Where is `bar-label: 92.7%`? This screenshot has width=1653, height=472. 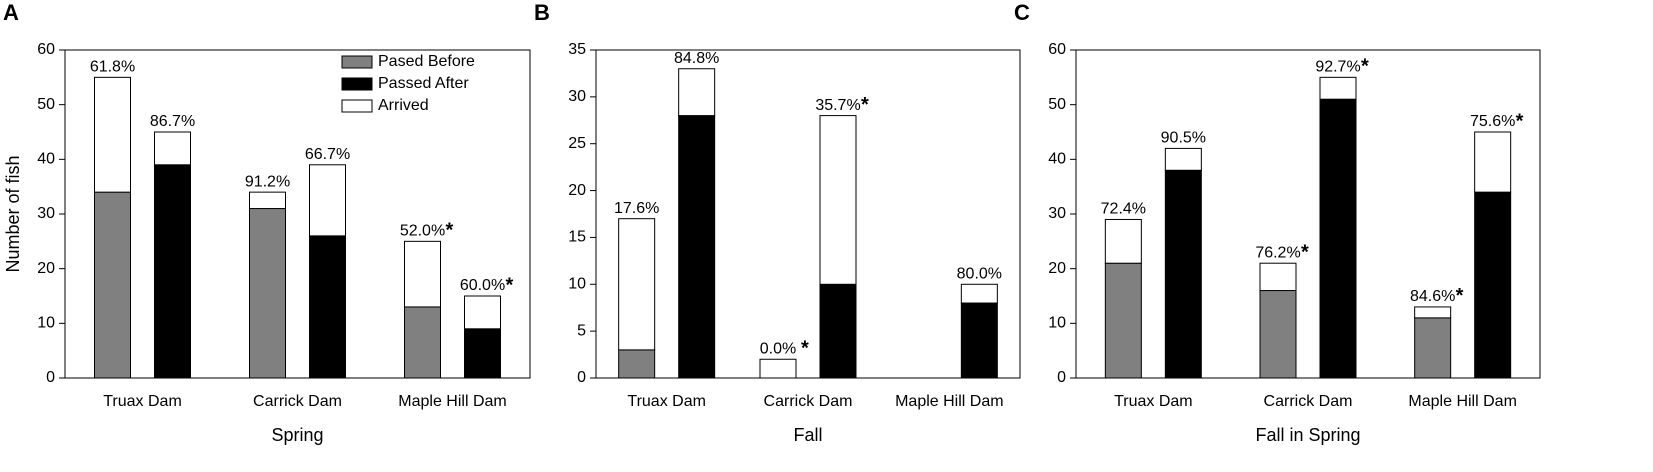
bar-label: 92.7% is located at coordinates (1337, 67).